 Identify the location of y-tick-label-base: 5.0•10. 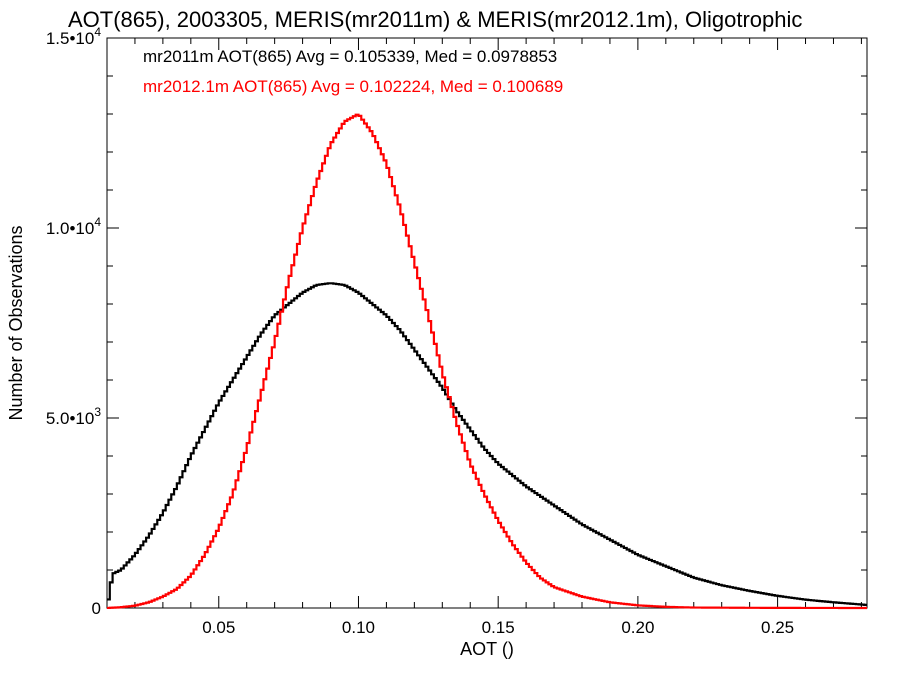
(70, 418).